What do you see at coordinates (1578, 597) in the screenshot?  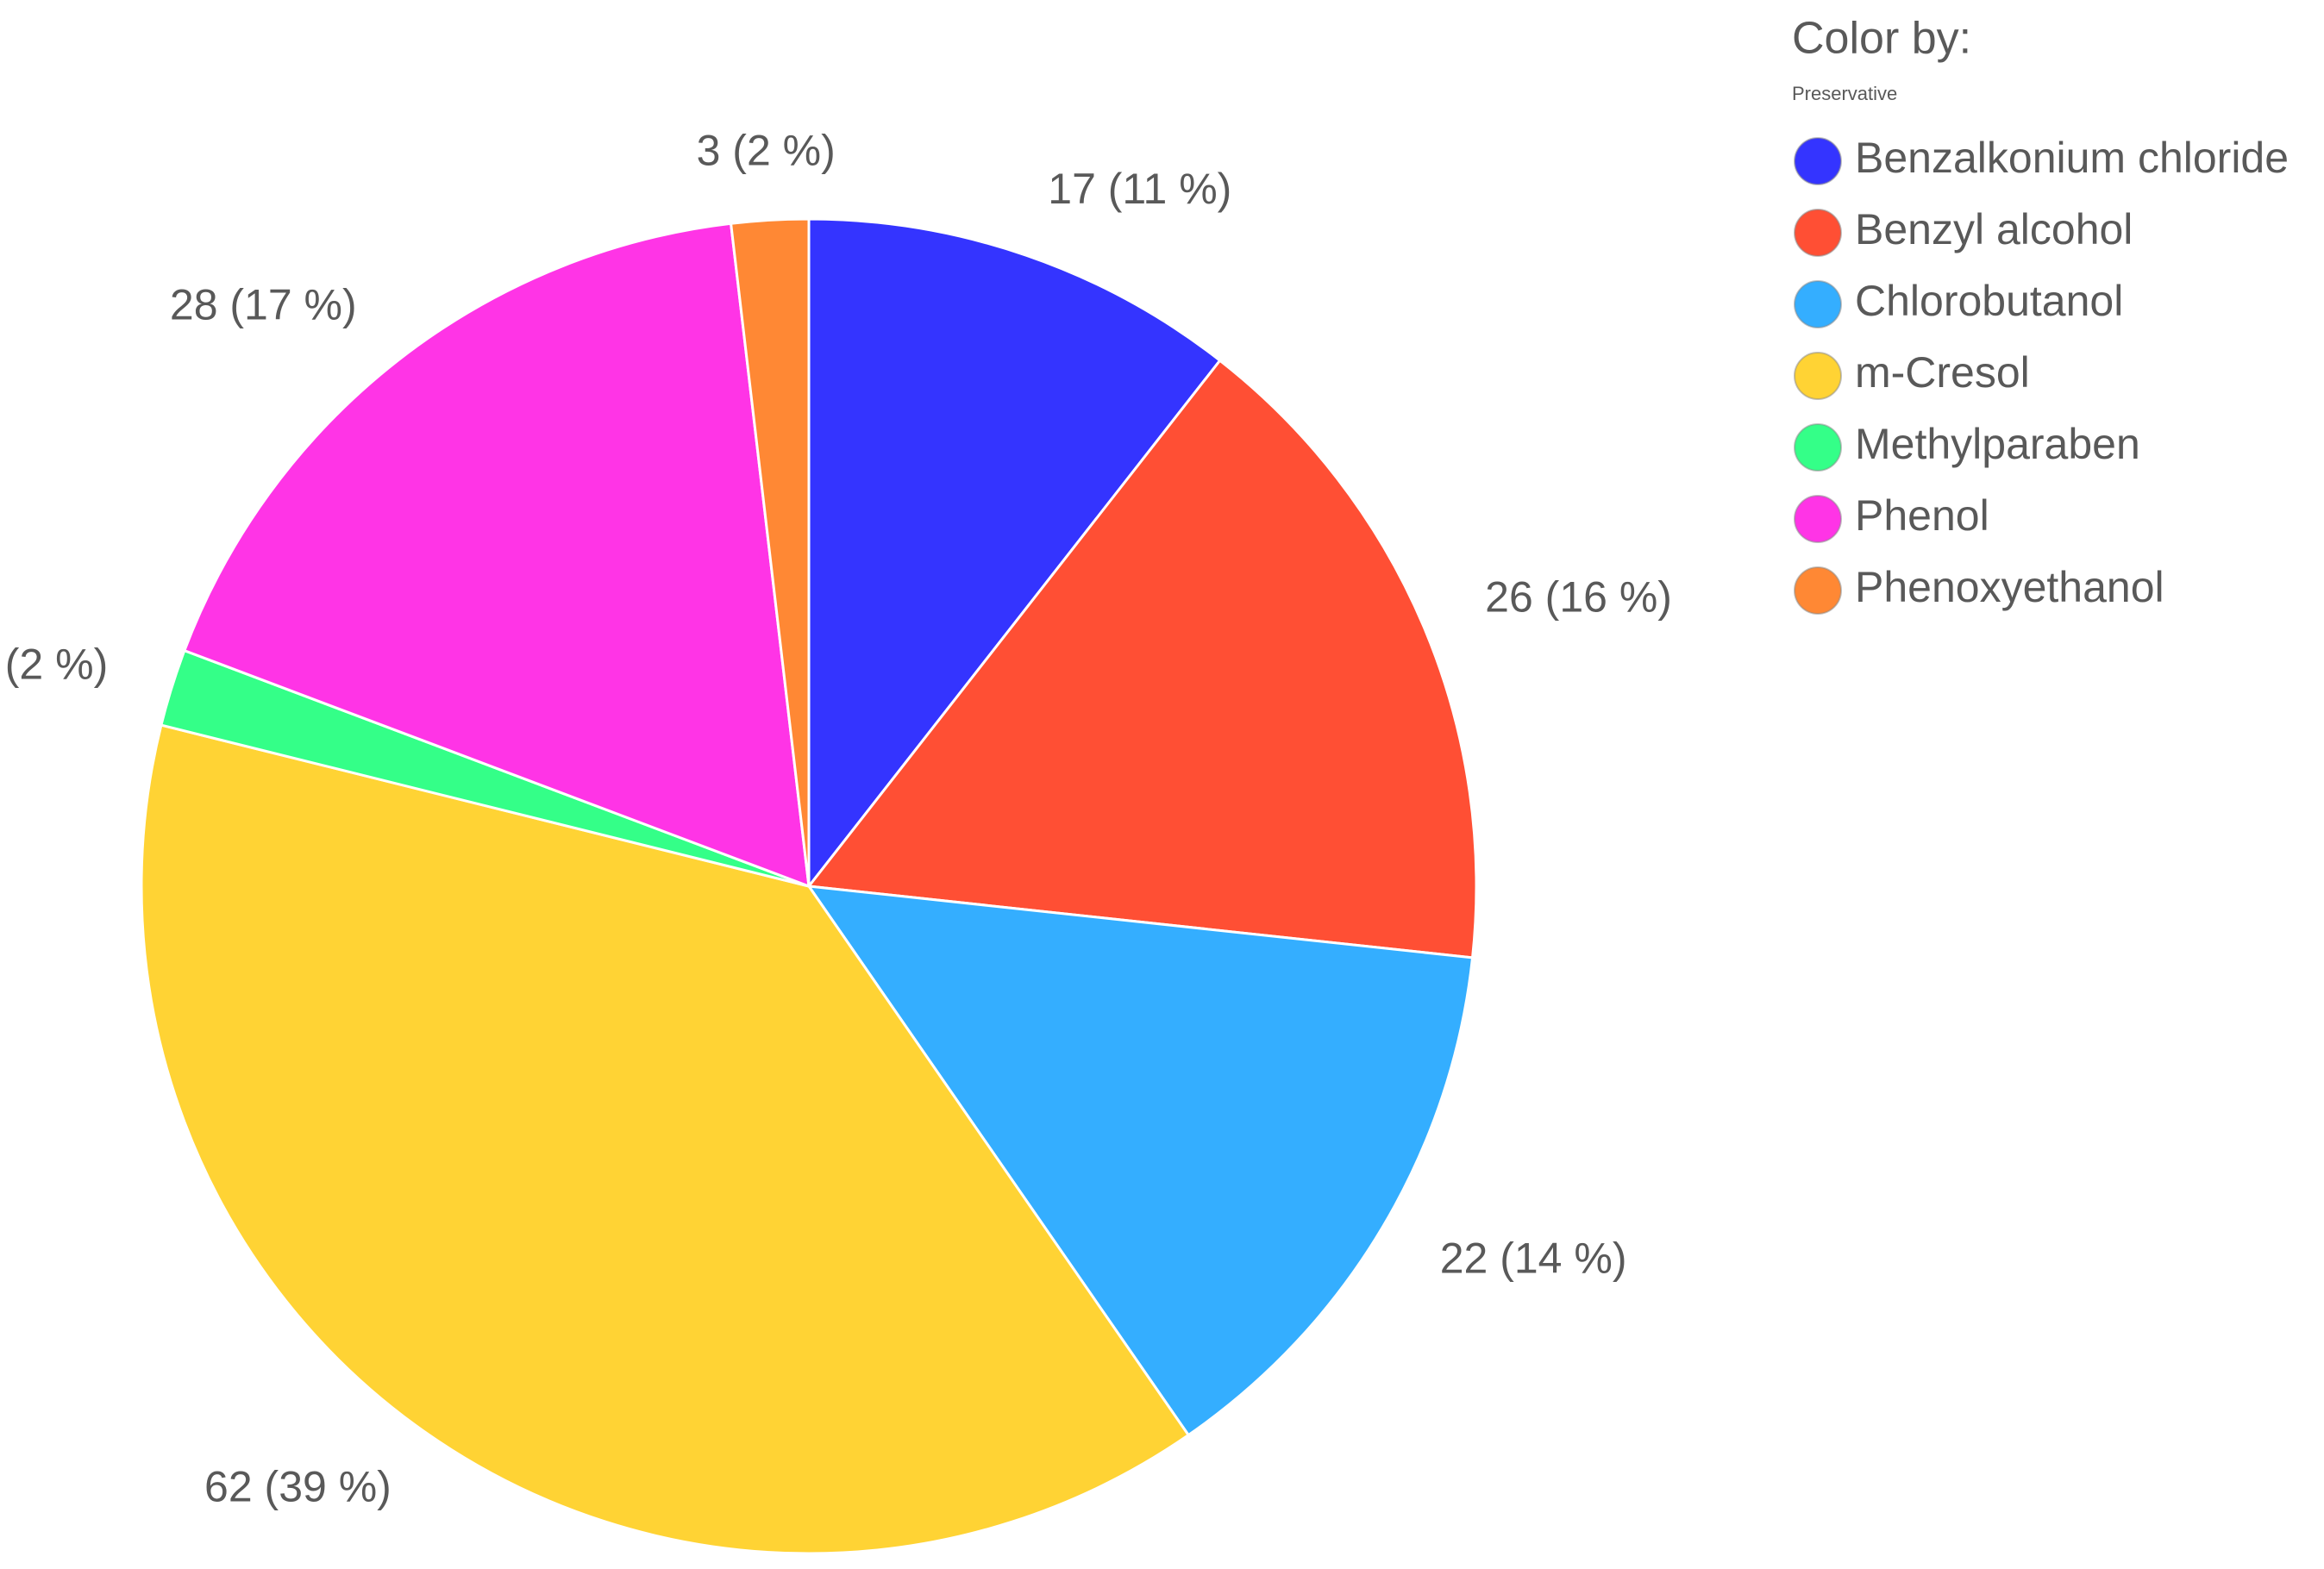 I see `slice-label: 26 (16 %)` at bounding box center [1578, 597].